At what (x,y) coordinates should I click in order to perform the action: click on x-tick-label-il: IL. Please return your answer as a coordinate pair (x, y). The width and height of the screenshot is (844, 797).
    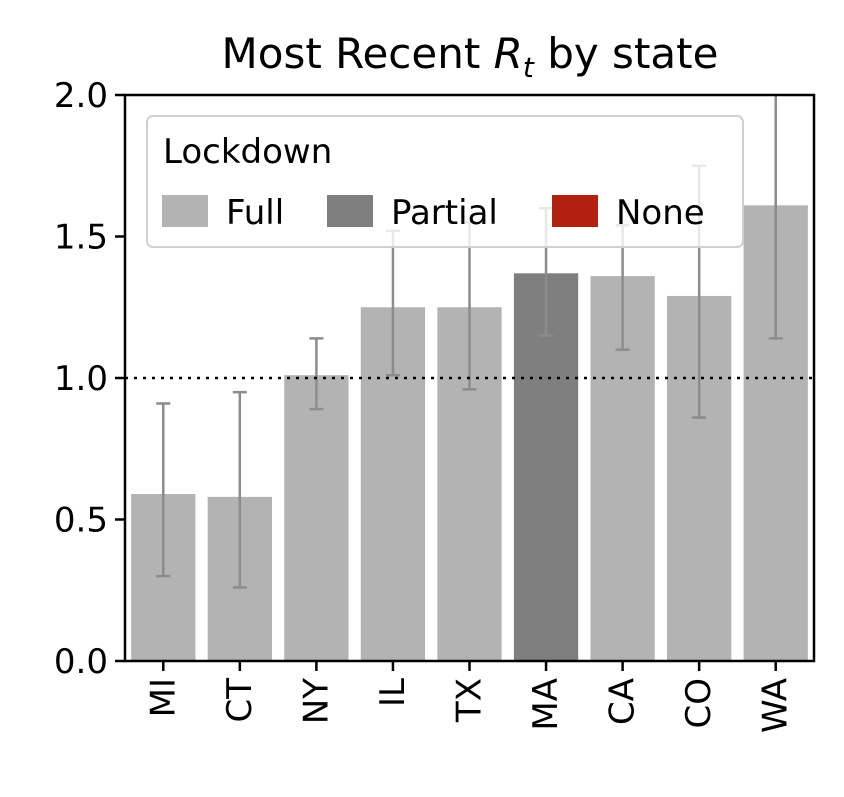
    Looking at the image, I should click on (393, 692).